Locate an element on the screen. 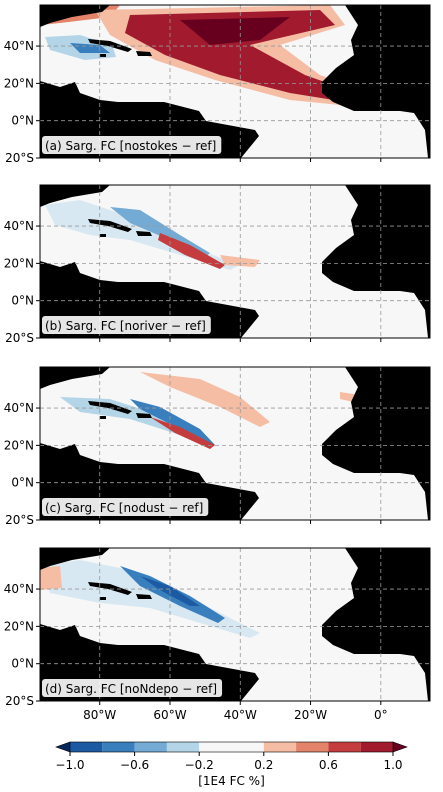 Image resolution: width=443 pixels, height=792 pixels. lon-tick-label: 0° is located at coordinates (381, 715).